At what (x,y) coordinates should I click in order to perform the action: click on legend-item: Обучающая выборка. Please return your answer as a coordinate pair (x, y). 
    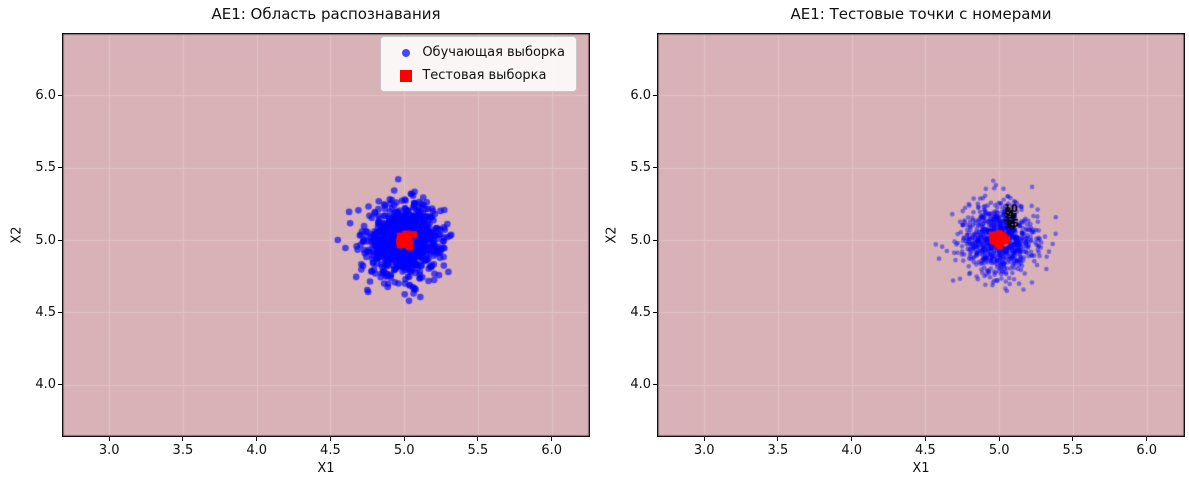
    Looking at the image, I should click on (477, 52).